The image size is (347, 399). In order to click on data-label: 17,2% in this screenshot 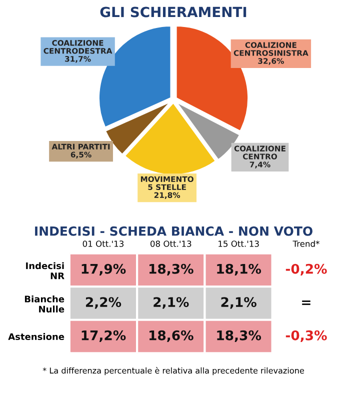, I will do `click(104, 336)`.